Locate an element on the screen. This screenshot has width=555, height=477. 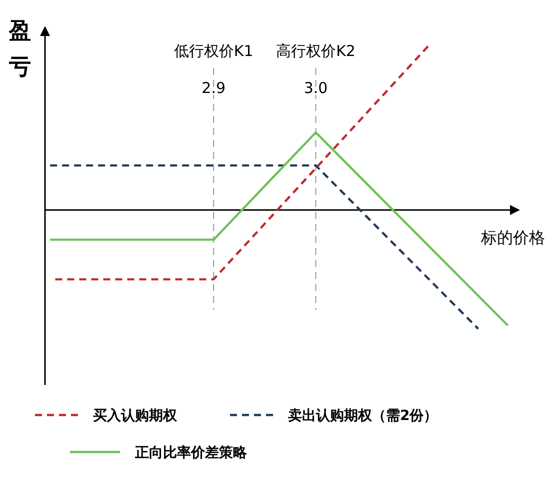
y-axis-title: 盈亏 is located at coordinates (19, 49).